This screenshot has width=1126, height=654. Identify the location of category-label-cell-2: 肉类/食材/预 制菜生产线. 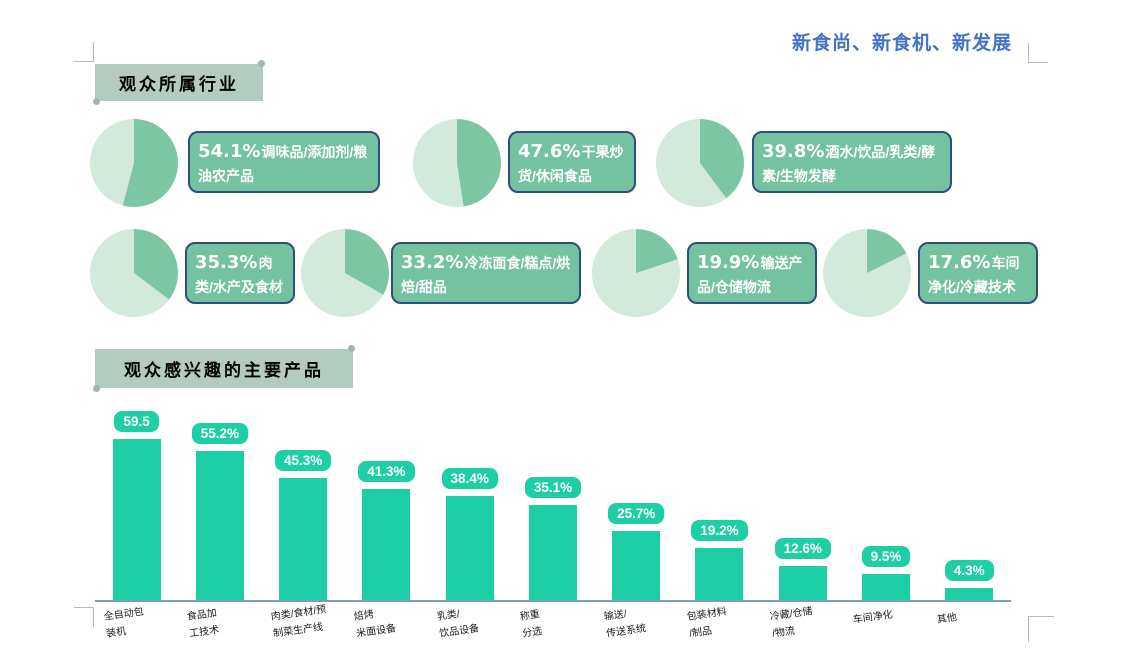
(303, 623).